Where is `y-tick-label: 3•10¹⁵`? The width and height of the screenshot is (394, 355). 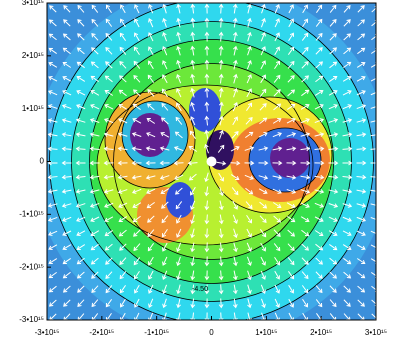
y-tick-label: 3•10¹⁵ is located at coordinates (33, 3).